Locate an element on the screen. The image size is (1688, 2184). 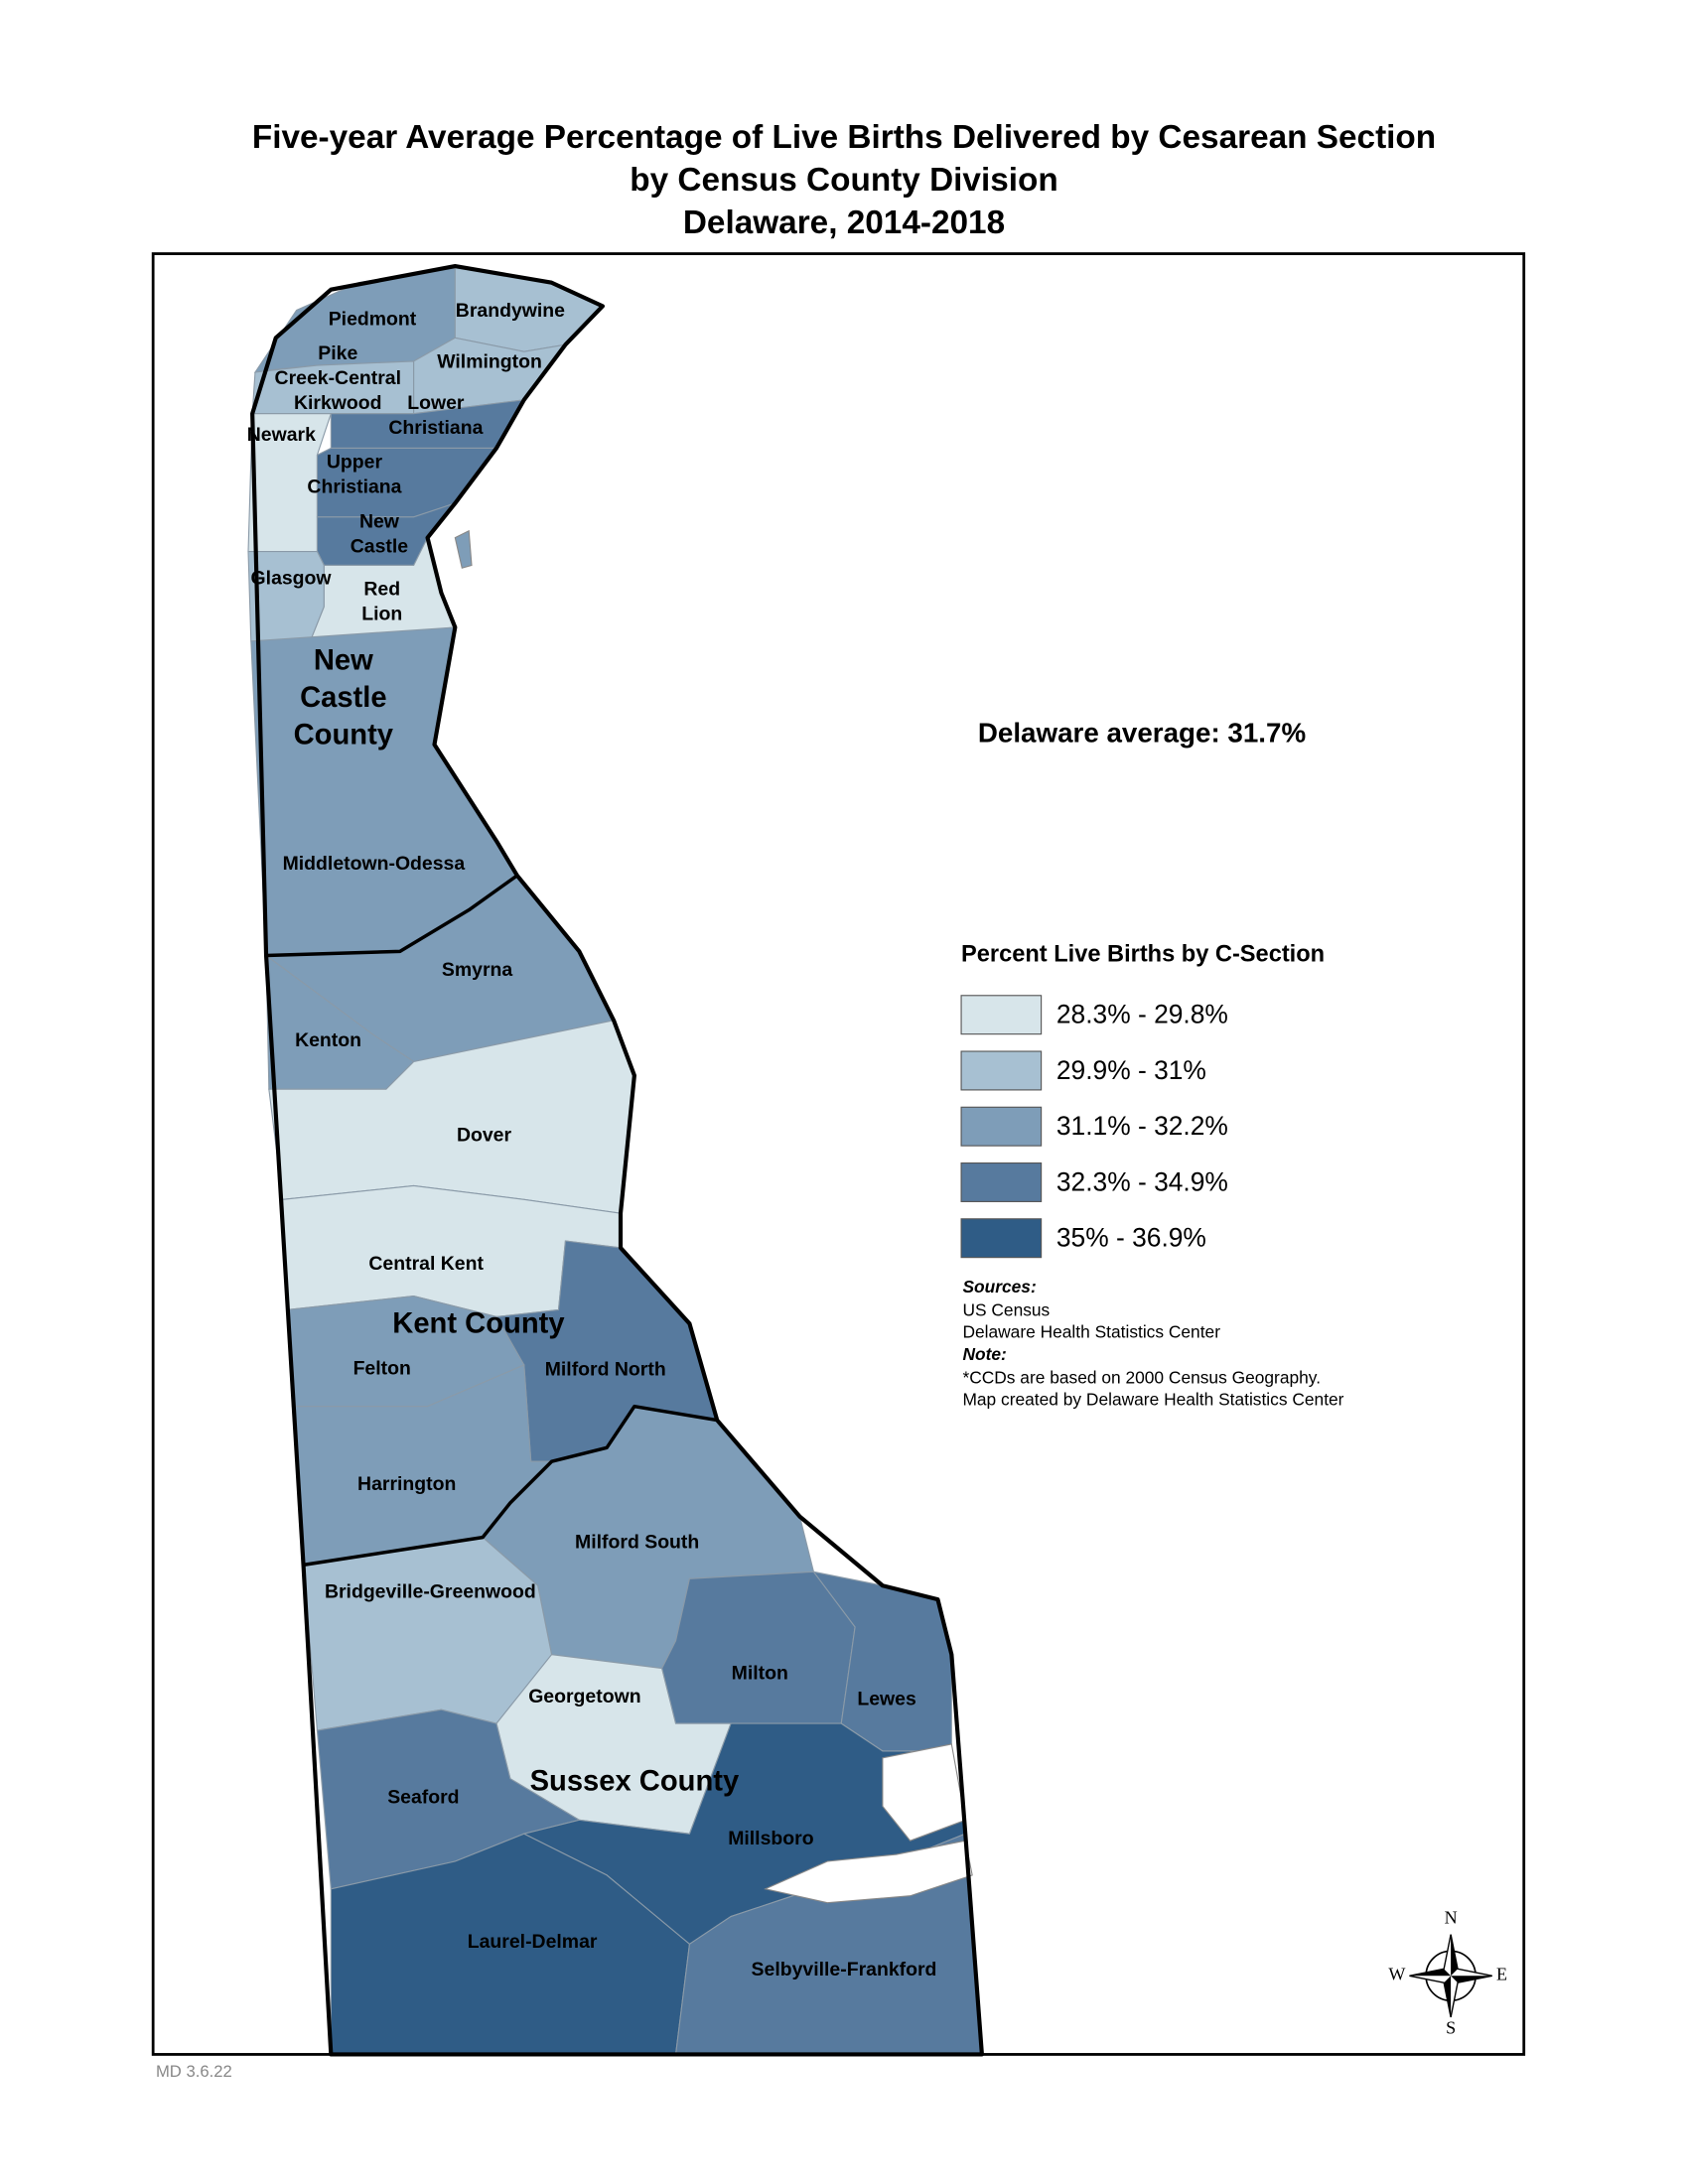
region-label: Georgetown is located at coordinates (584, 1696).